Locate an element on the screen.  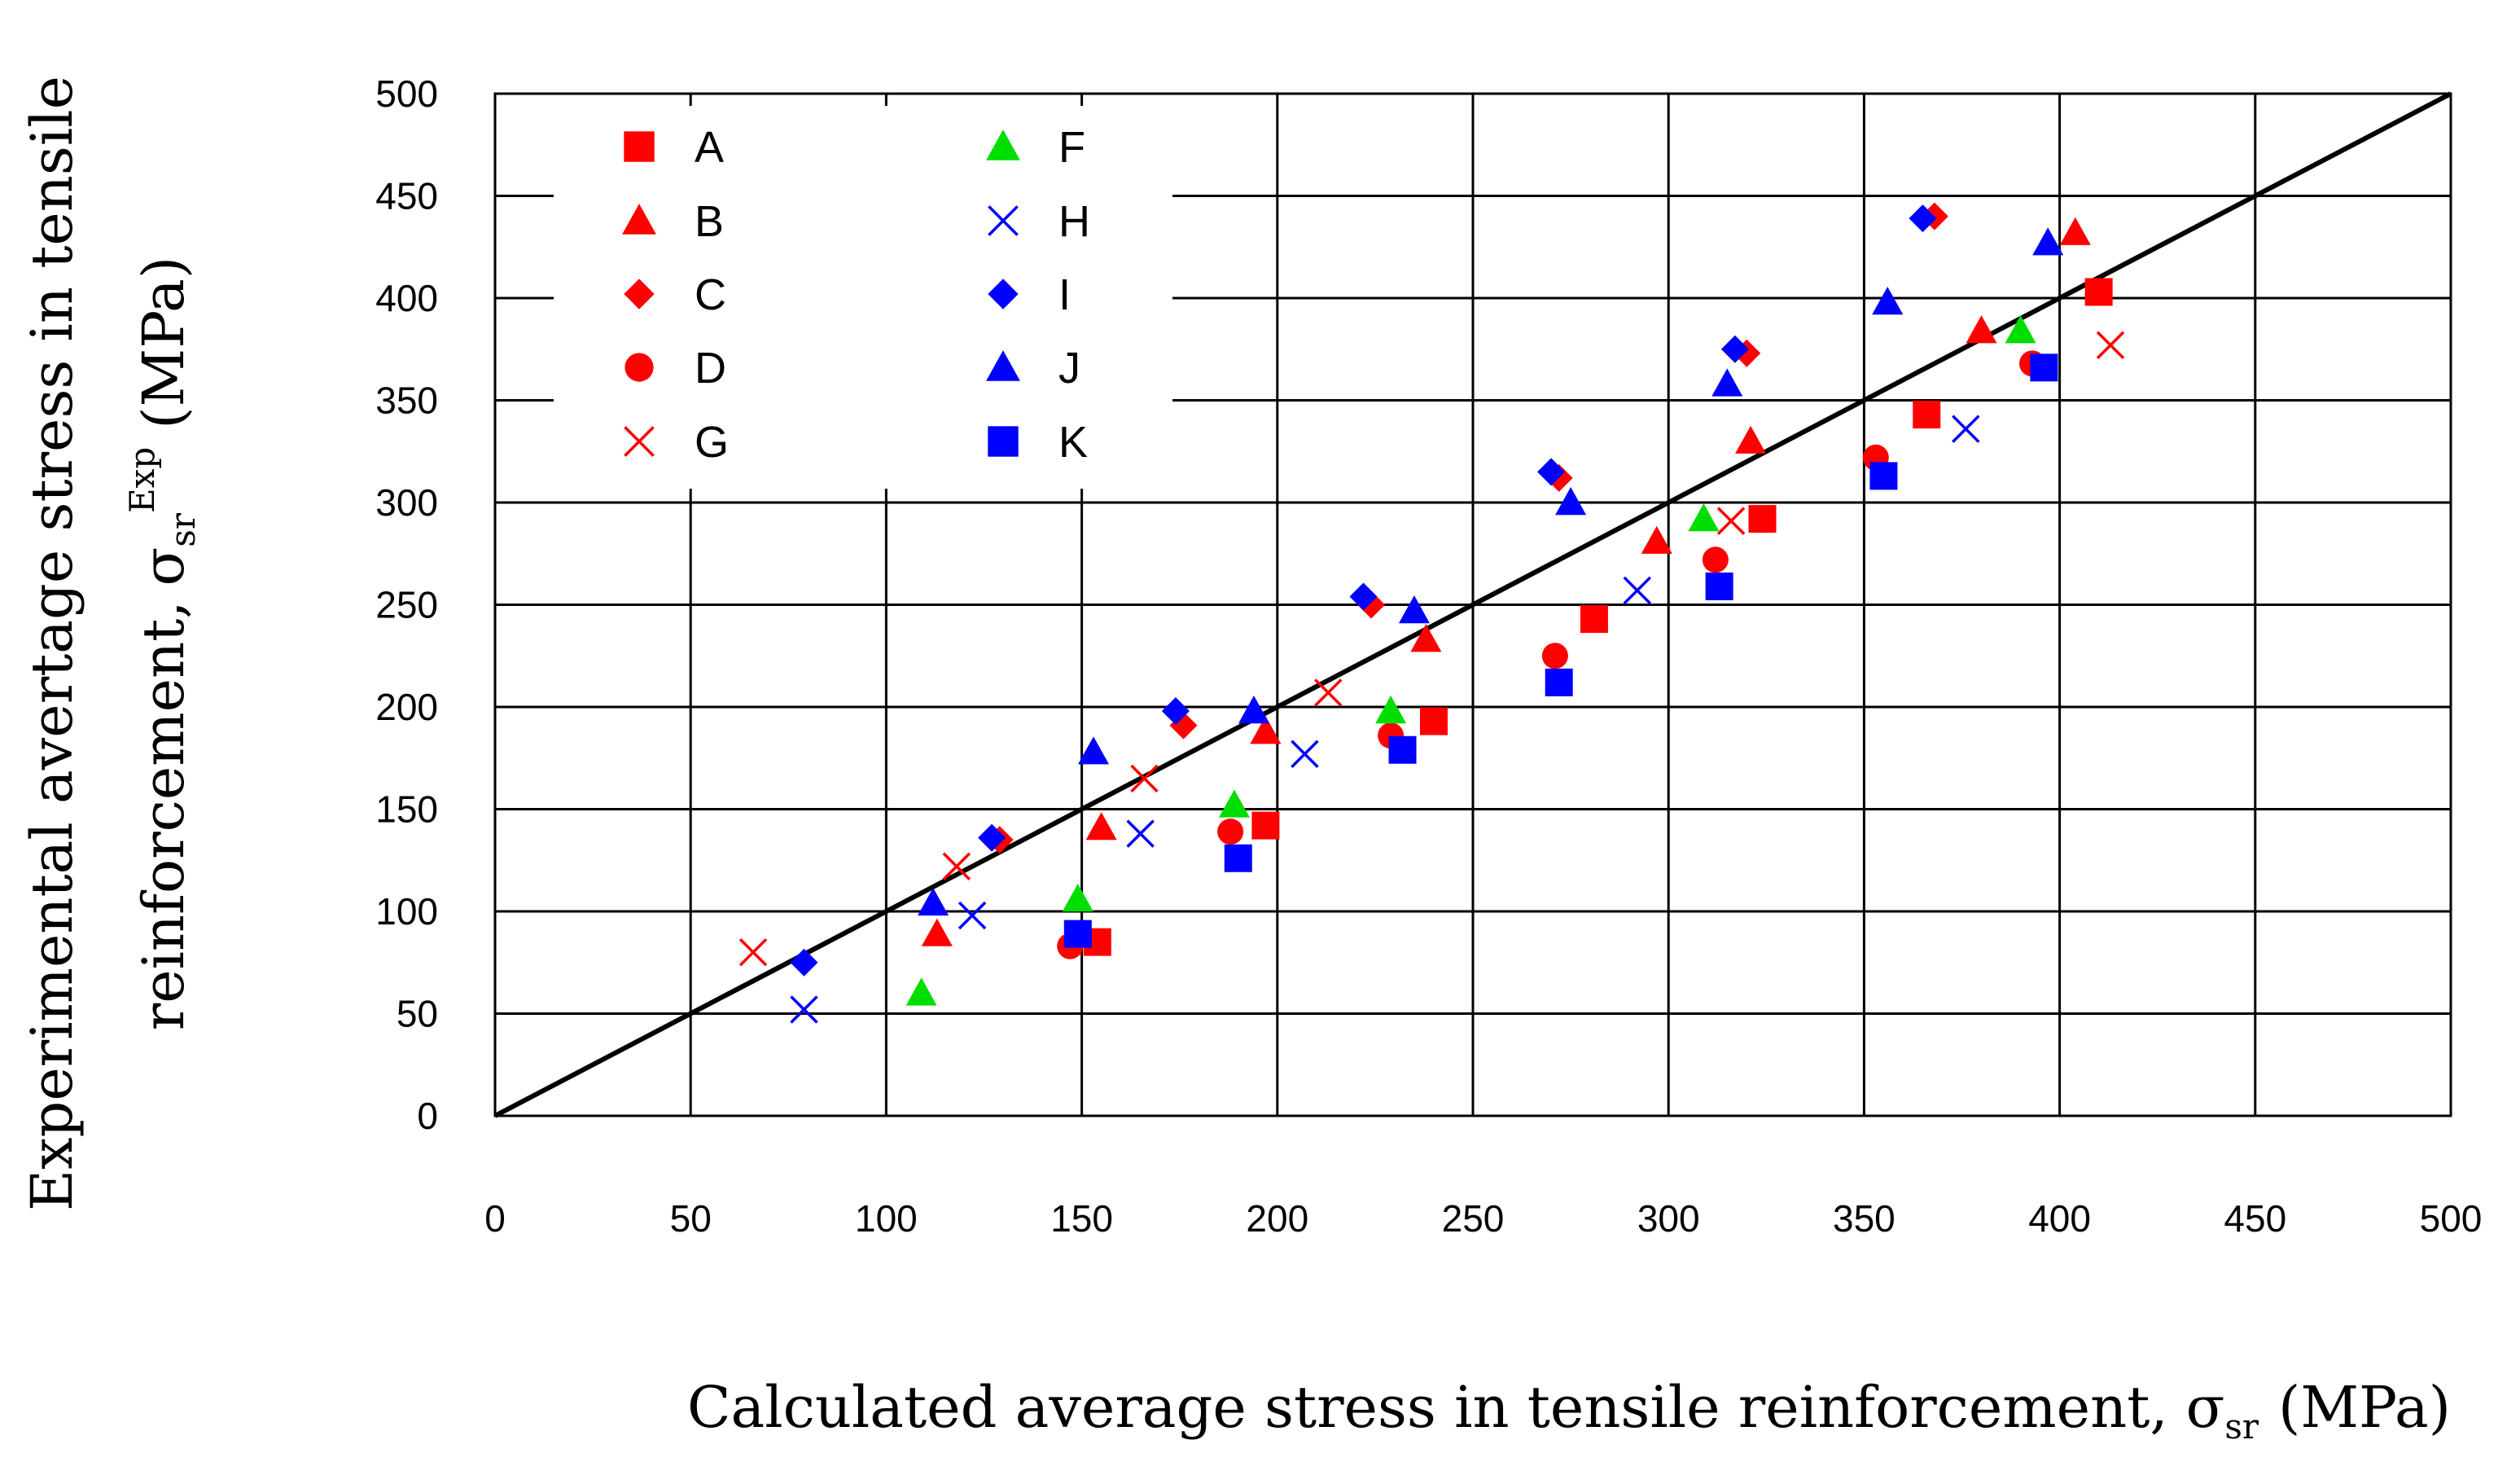
legend-item-G: G is located at coordinates (677, 442).